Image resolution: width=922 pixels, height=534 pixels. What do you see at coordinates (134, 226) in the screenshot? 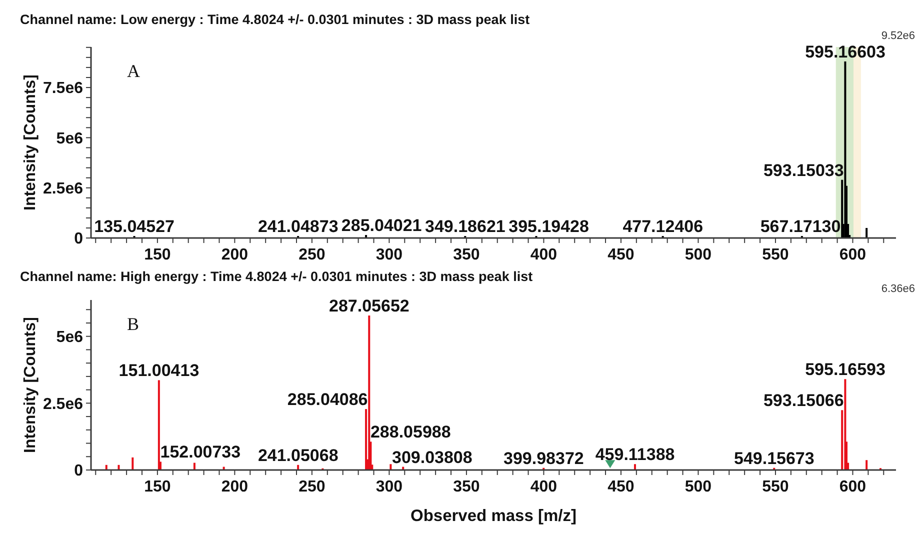
I see `annotation: 135.04527` at bounding box center [134, 226].